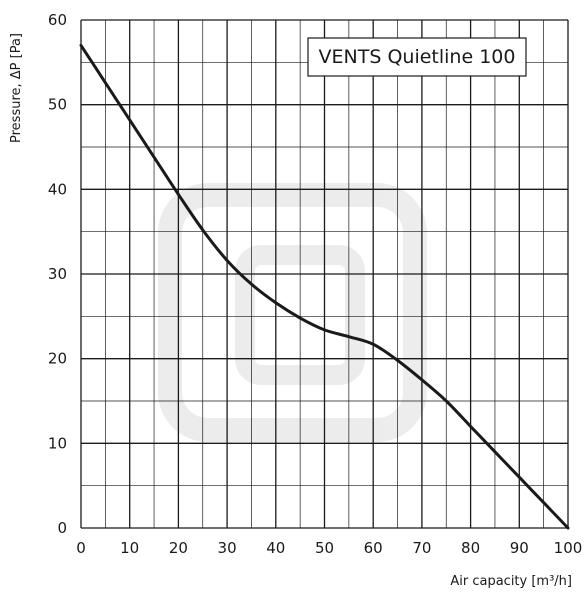 The image size is (588, 600). What do you see at coordinates (568, 548) in the screenshot?
I see `x-tick-label: 100` at bounding box center [568, 548].